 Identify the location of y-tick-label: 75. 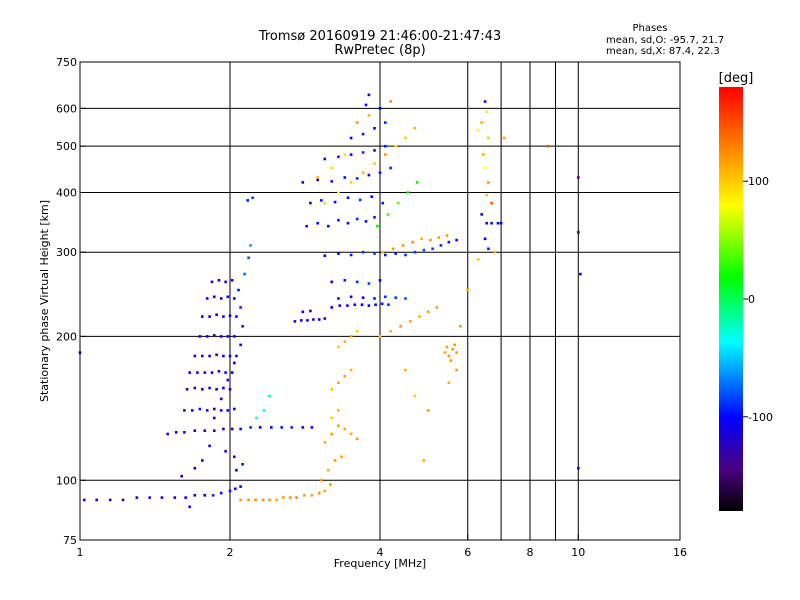
(70, 540).